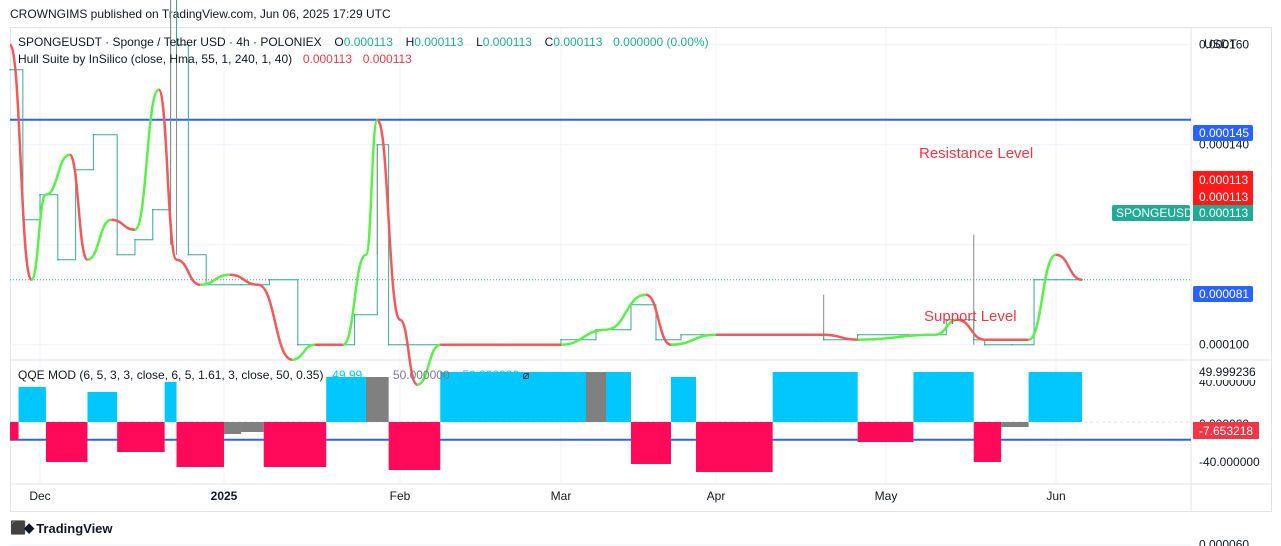 This screenshot has height=546, width=1281. I want to click on time-tick-label: May, so click(886, 496).